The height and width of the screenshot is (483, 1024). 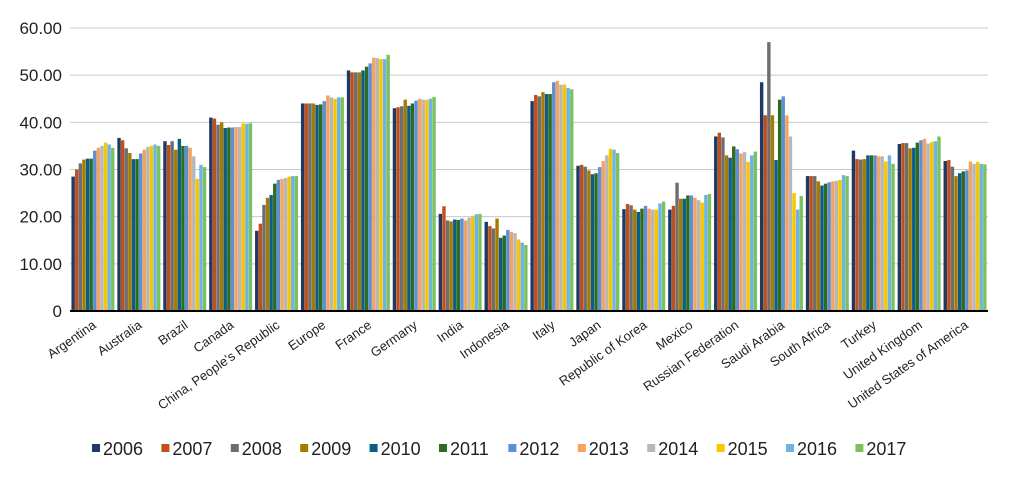 What do you see at coordinates (539, 449) in the screenshot?
I see `legend-label: 2012` at bounding box center [539, 449].